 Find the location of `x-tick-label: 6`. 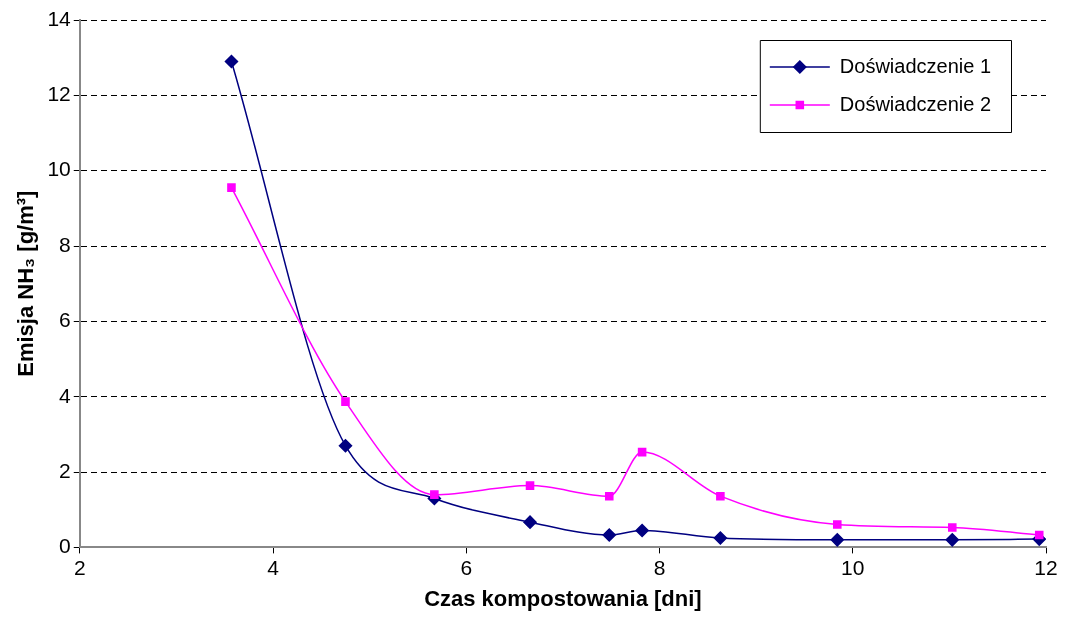

x-tick-label: 6 is located at coordinates (466, 567).